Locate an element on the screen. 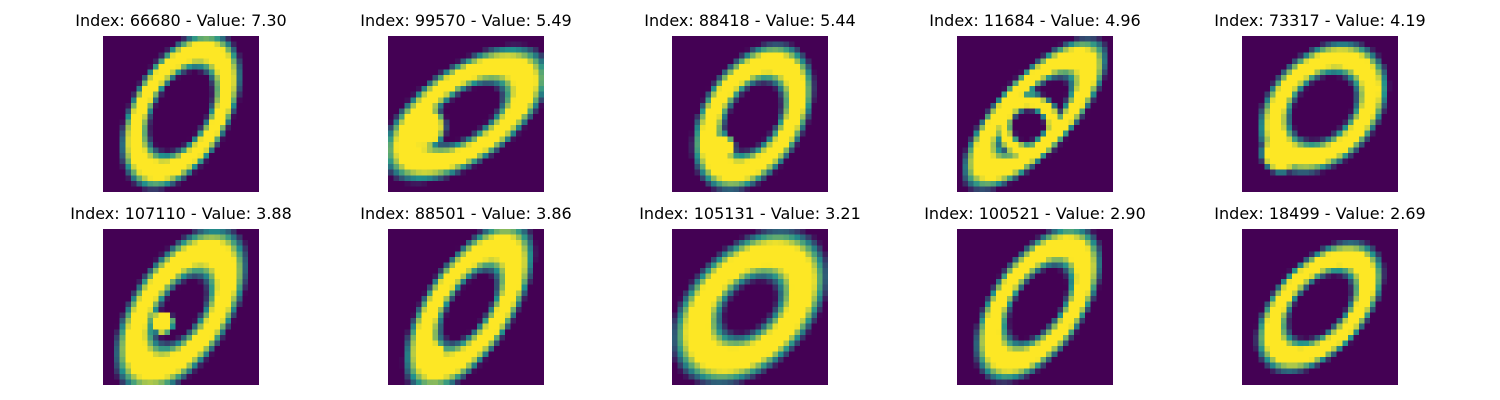  image-panel: Index: 99570 - Value: 5.49 is located at coordinates (466, 107).